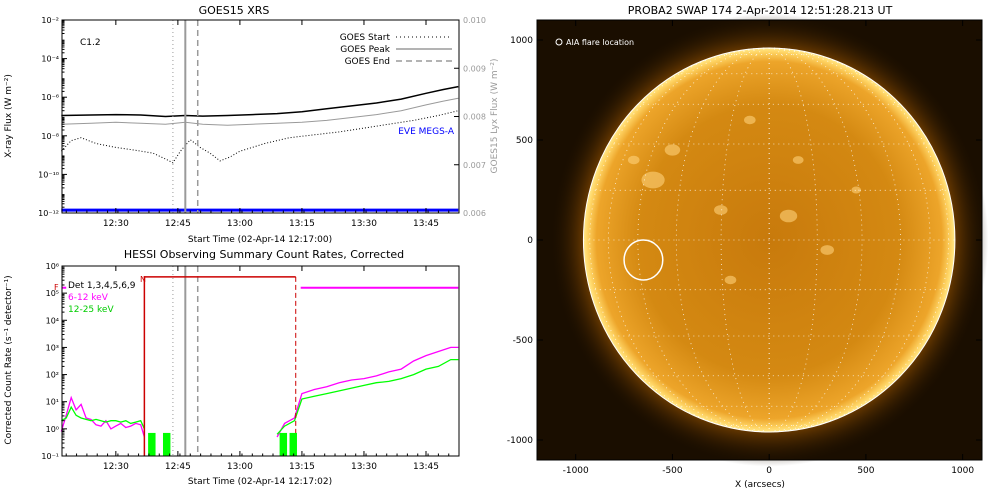  What do you see at coordinates (9, 359) in the screenshot?
I see `hessi-y-axis-label: Corrected Count Rate (s⁻¹ detector⁻¹)` at bounding box center [9, 359].